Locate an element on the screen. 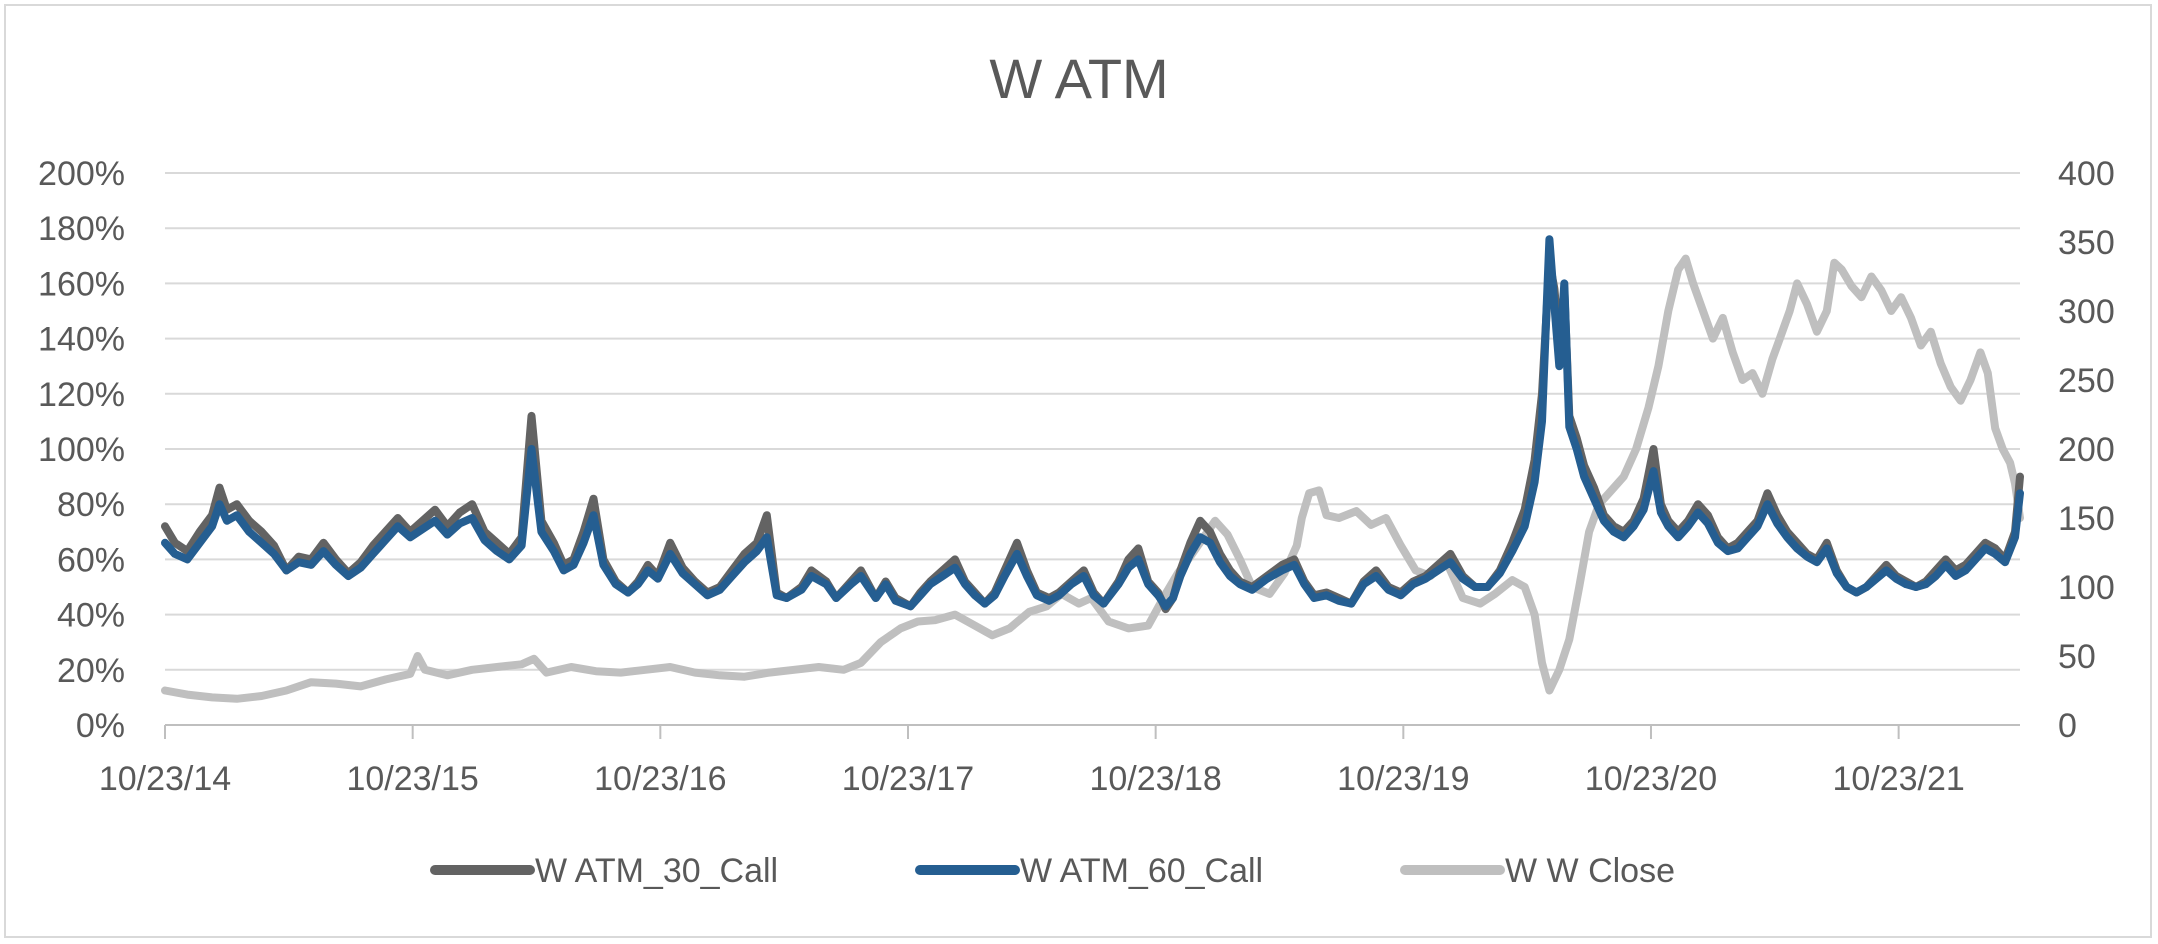 The height and width of the screenshot is (944, 2158). x-tick-label: 10/23/17 is located at coordinates (908, 779).